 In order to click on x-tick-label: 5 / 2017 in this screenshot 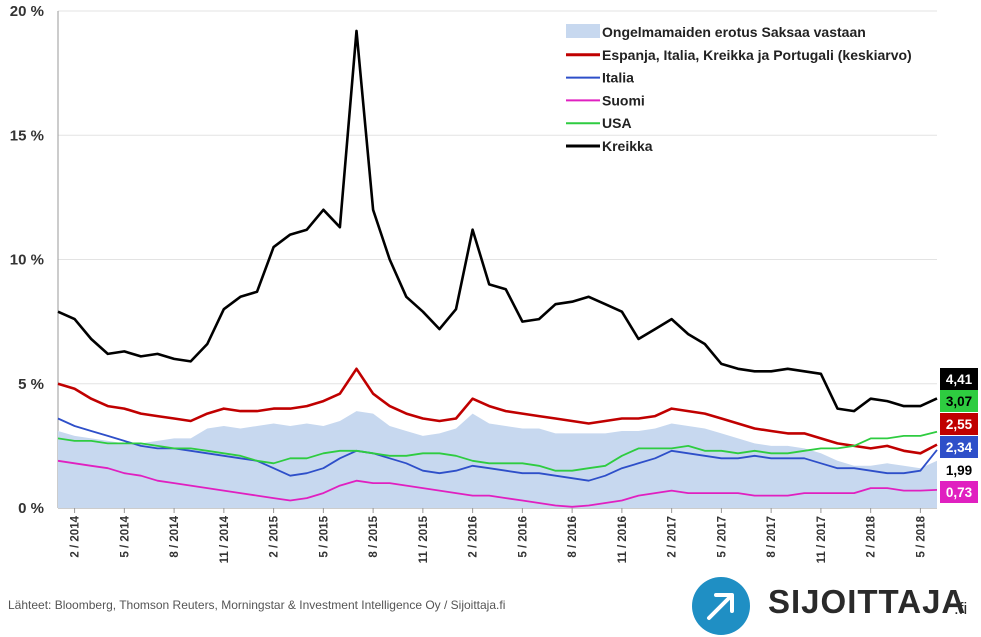, I will do `click(722, 537)`.